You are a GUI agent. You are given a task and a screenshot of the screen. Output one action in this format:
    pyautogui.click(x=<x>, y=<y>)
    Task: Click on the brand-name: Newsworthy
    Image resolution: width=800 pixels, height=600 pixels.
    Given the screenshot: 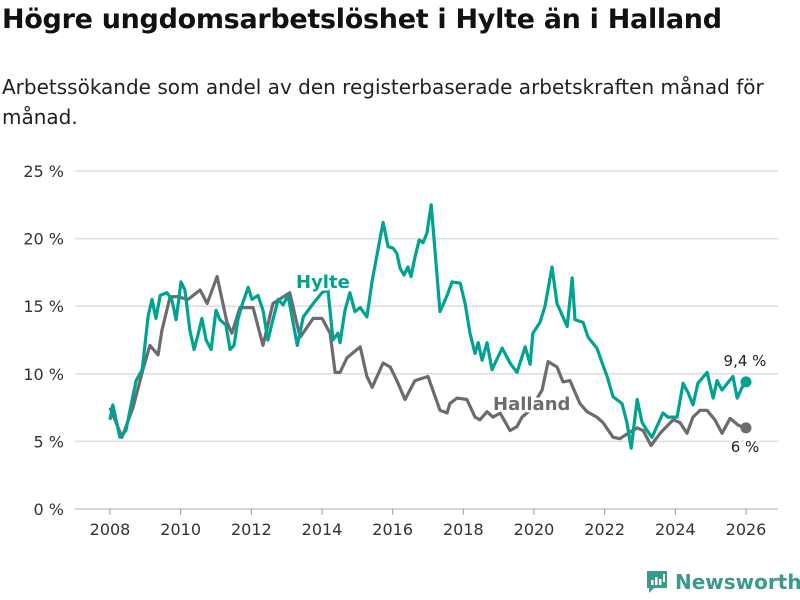 What is the action you would take?
    pyautogui.click(x=737, y=582)
    